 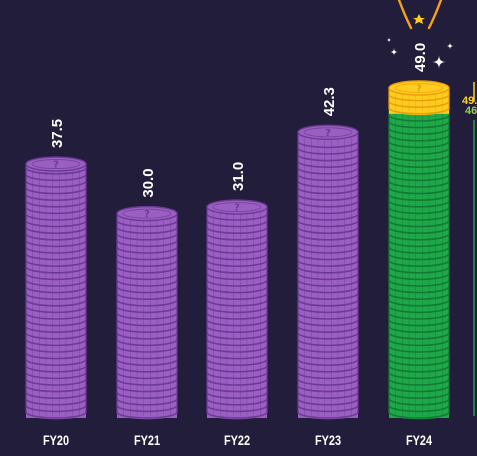 What do you see at coordinates (147, 441) in the screenshot?
I see `category-label-fy21: FY21` at bounding box center [147, 441].